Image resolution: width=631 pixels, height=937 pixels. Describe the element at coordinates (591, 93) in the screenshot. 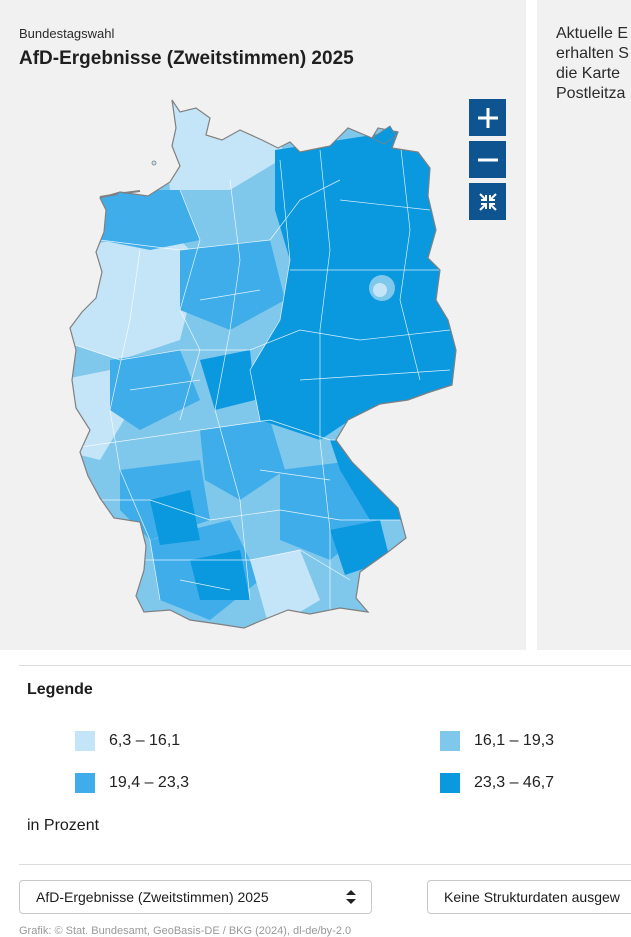

I see `info-line: Postleitza` at that location.